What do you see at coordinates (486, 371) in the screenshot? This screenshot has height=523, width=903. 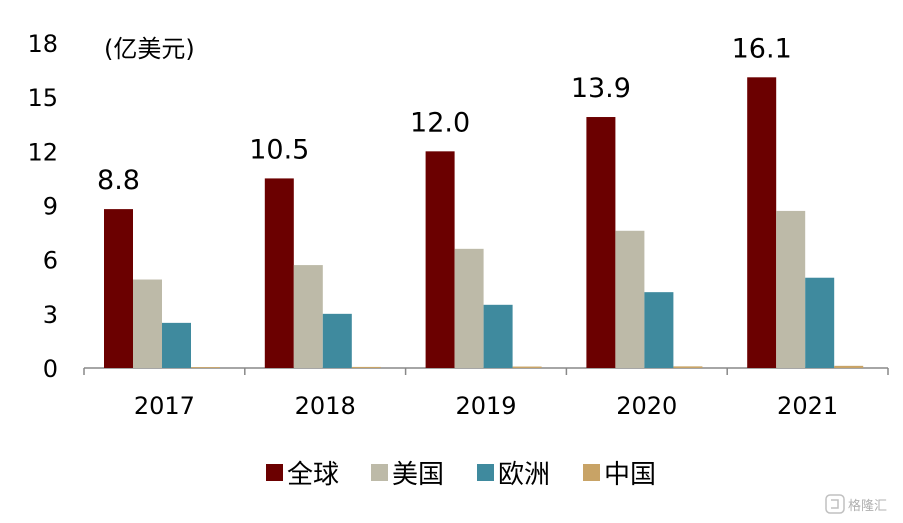 I see `x-axis-tick-marks` at bounding box center [486, 371].